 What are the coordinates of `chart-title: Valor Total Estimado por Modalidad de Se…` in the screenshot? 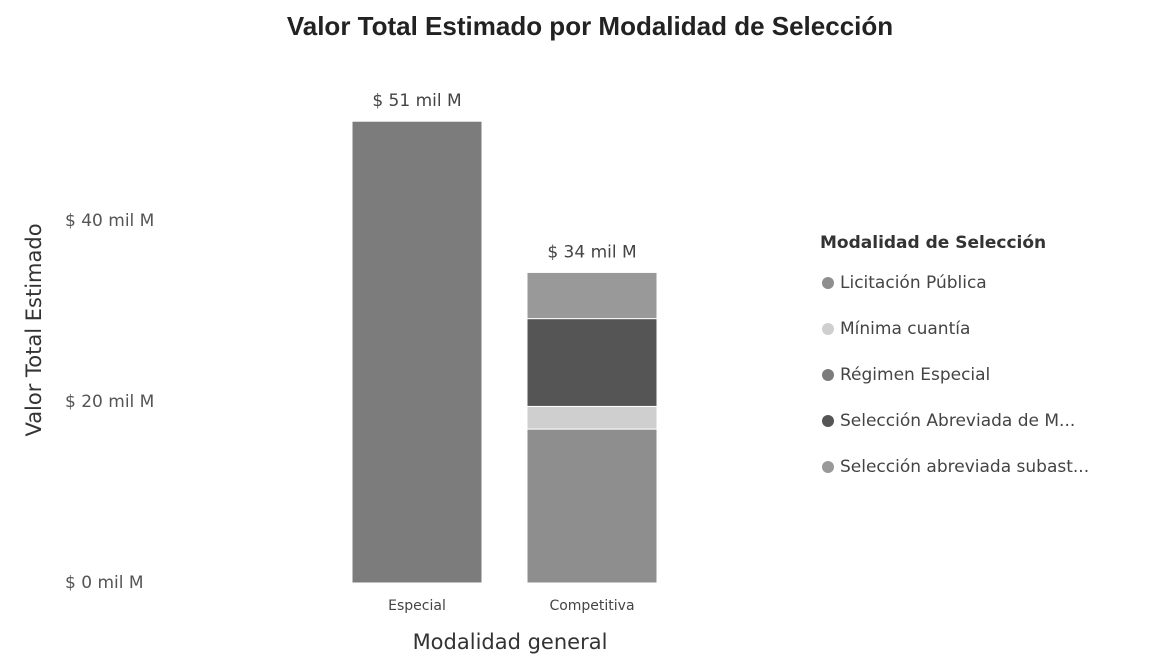 It's located at (590, 26).